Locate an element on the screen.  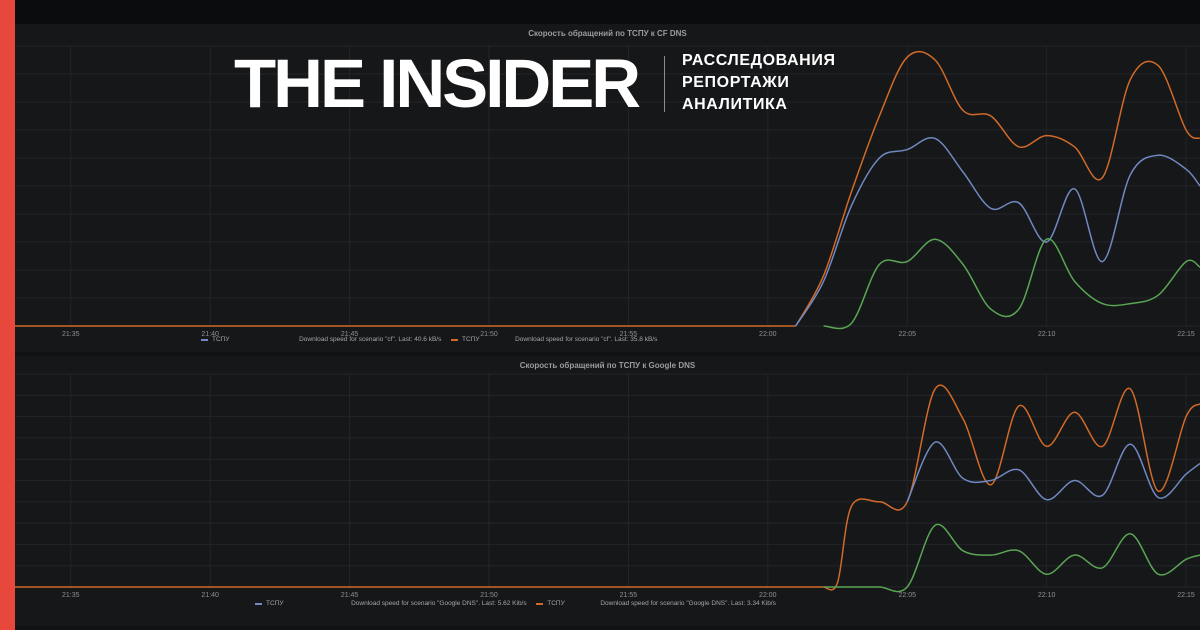
panel-title: Скорость обращений по ТСПУ к CF DNS is located at coordinates (607, 33).